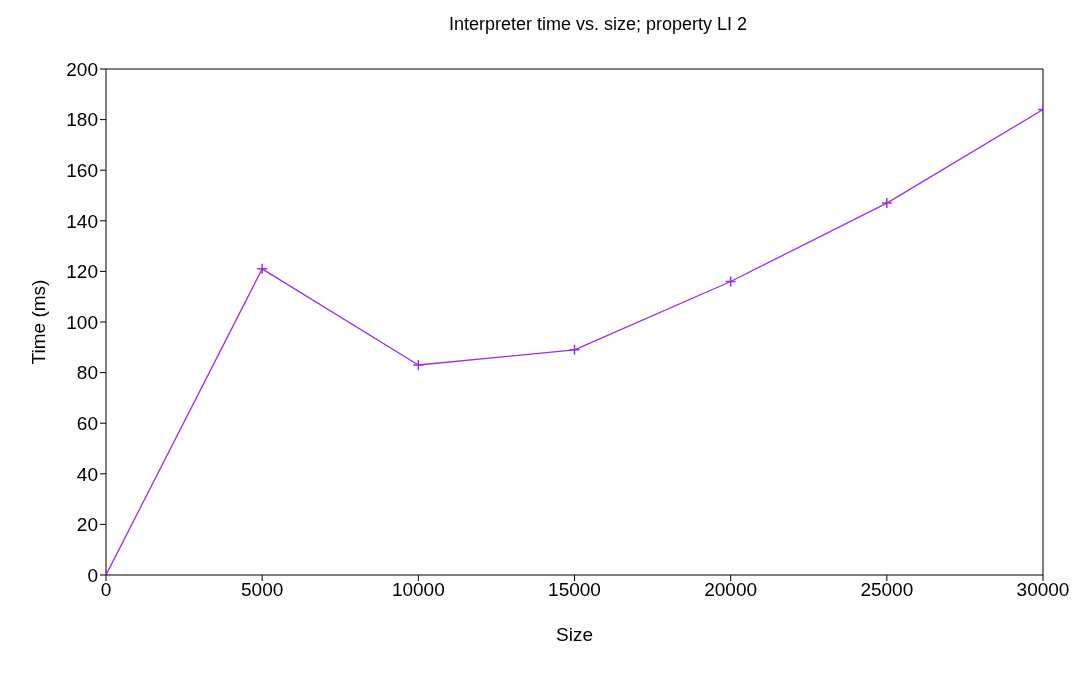 The width and height of the screenshot is (1078, 673). I want to click on x-tick-label: 20000, so click(731, 590).